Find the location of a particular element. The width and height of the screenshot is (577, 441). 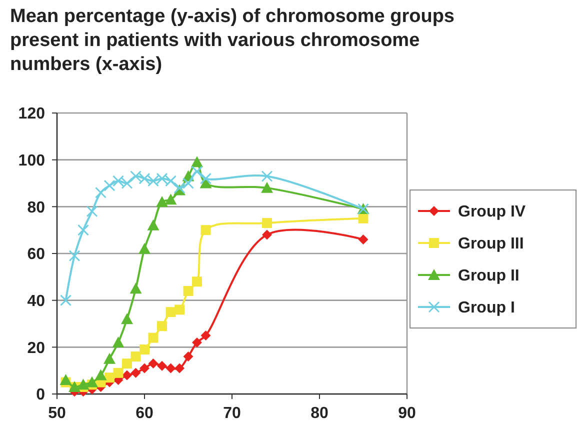

x-tick-label: 50 is located at coordinates (57, 413).